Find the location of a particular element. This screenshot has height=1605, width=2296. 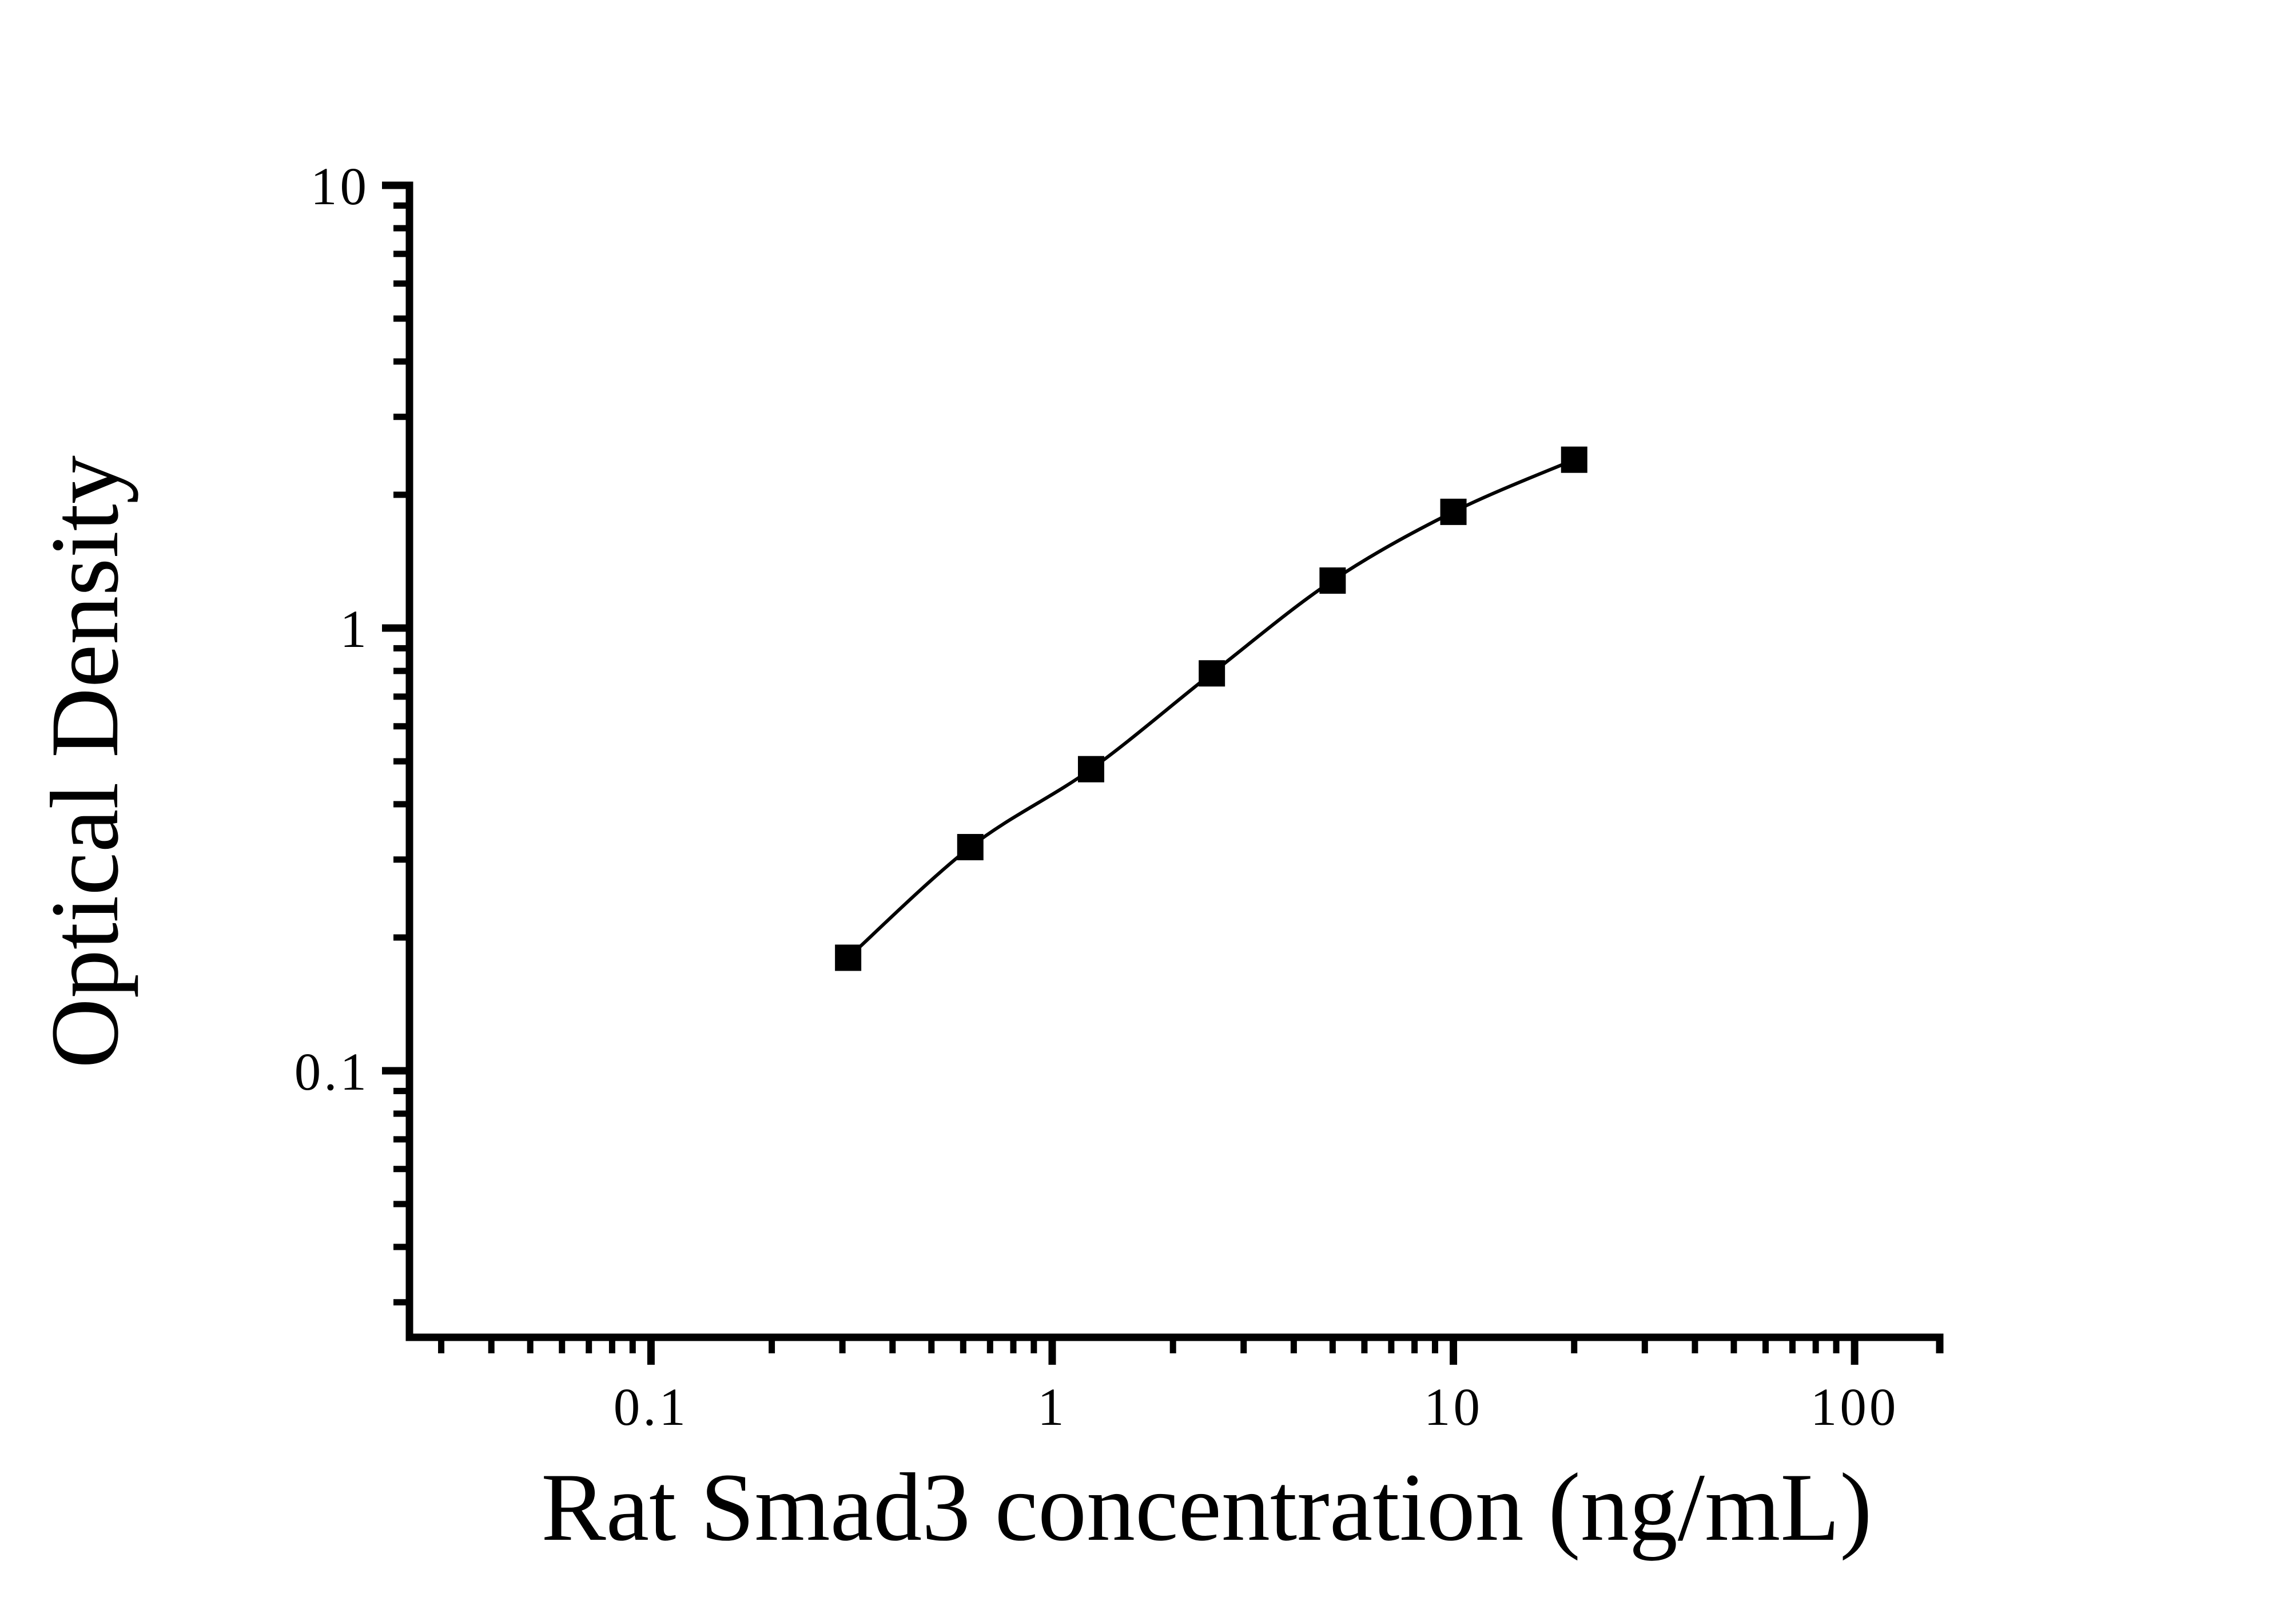

x-tick-label: 10 is located at coordinates (1454, 1407).